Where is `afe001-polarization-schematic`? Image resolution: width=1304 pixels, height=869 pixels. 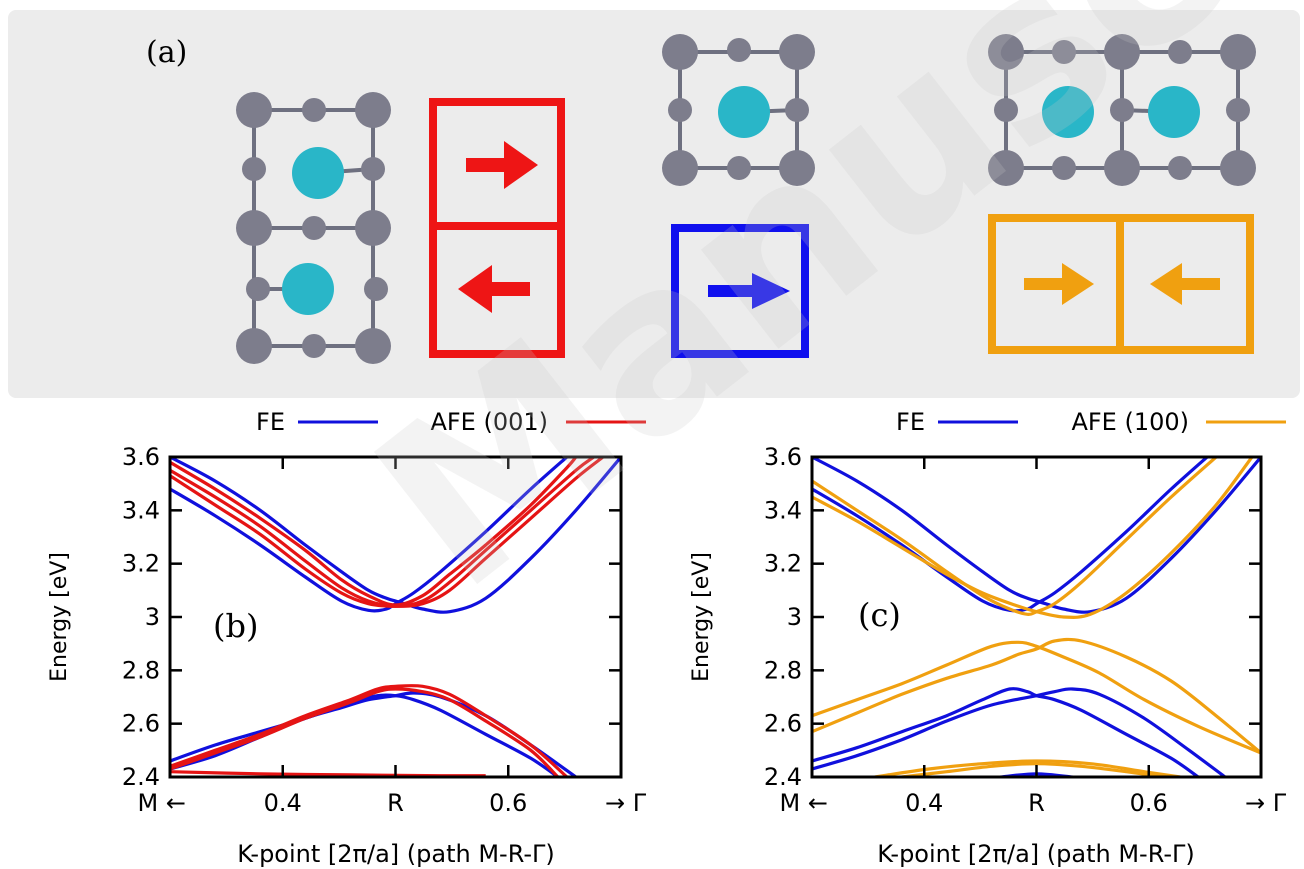 afe001-polarization-schematic is located at coordinates (497, 228).